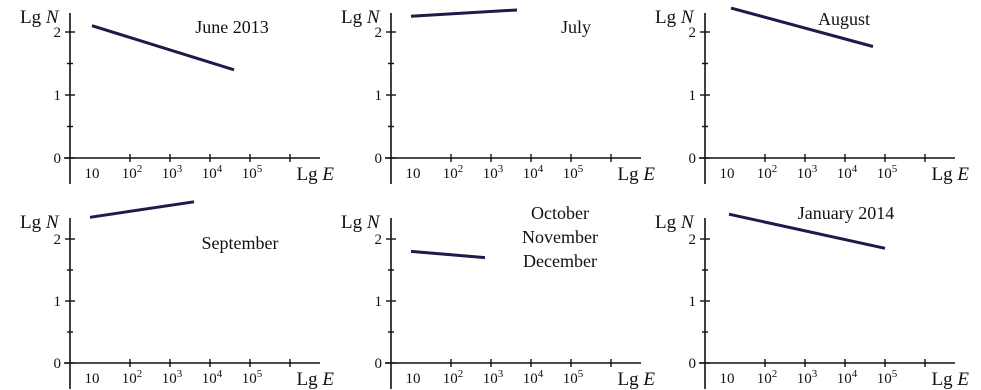 This screenshot has height=390, width=981. What do you see at coordinates (576, 27) in the screenshot?
I see `panel-title: July` at bounding box center [576, 27].